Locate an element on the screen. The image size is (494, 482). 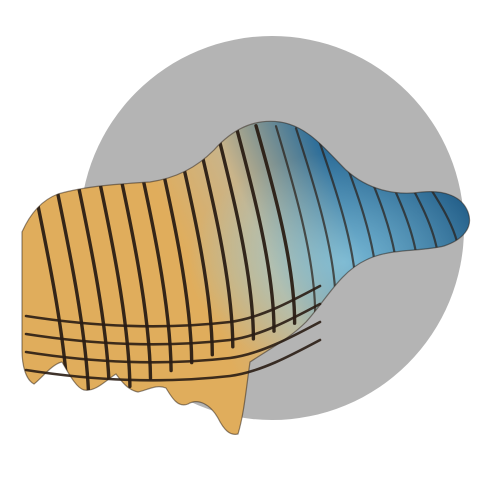
cross-bands is located at coordinates (173, 333).